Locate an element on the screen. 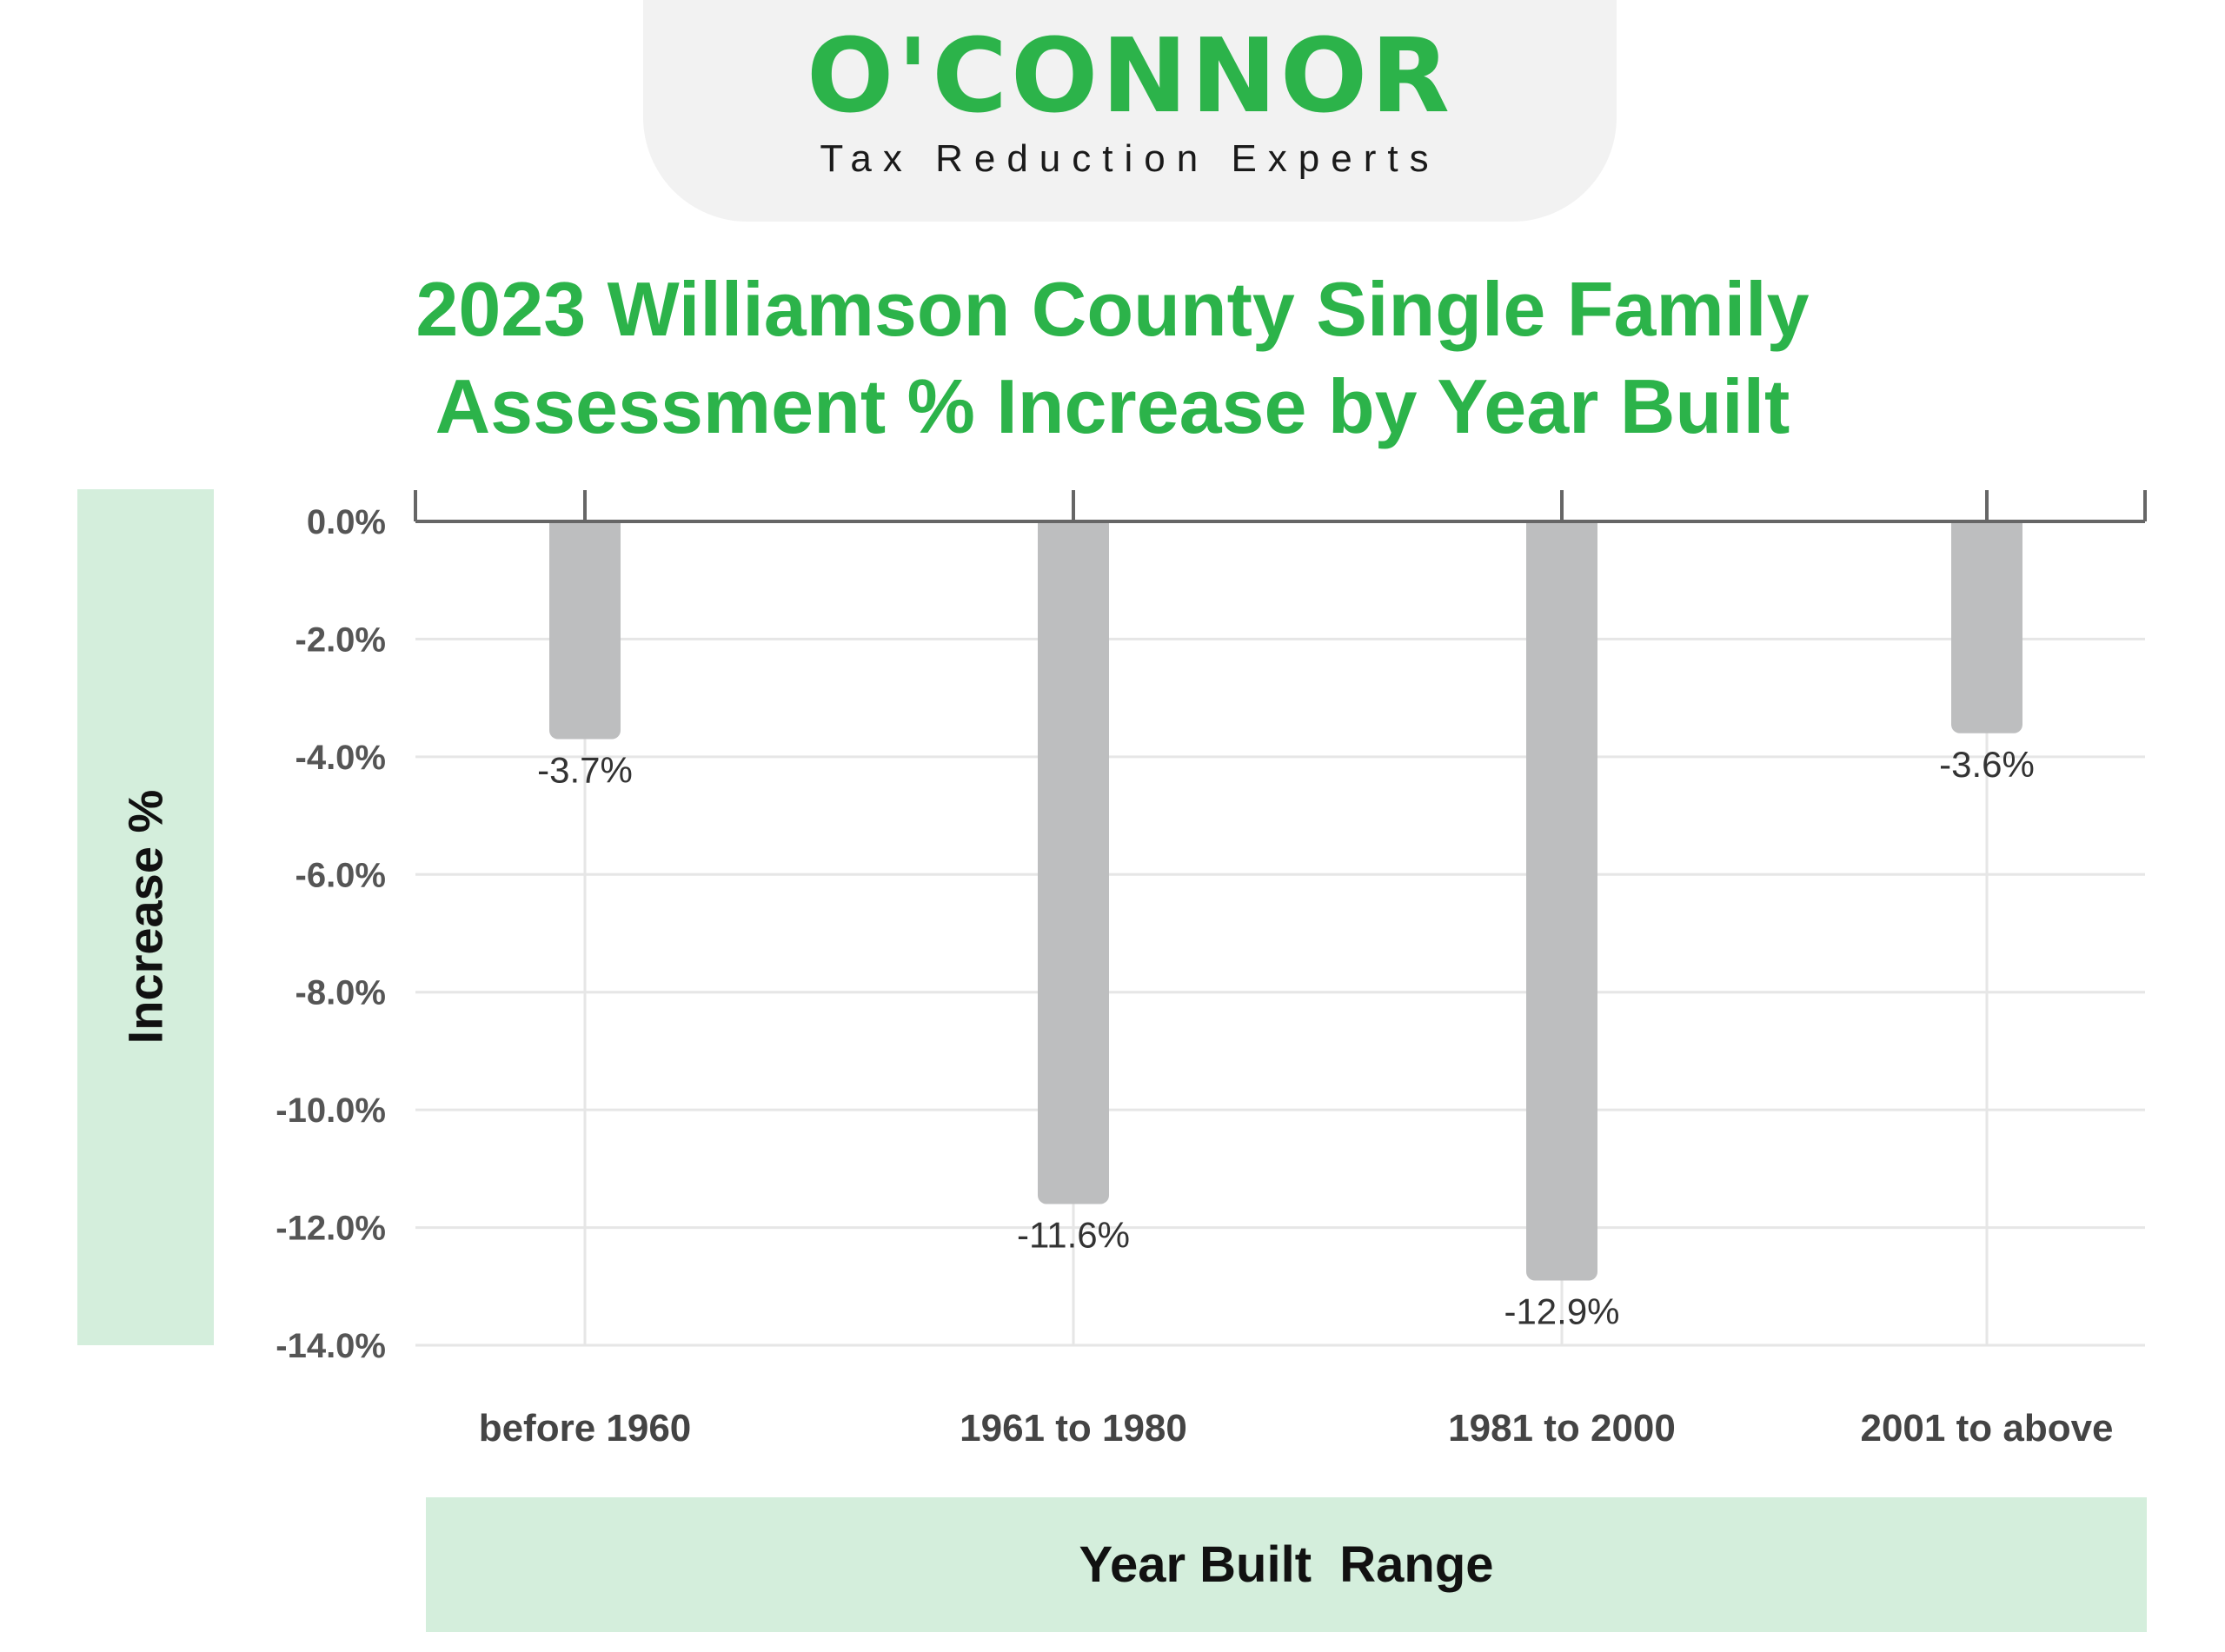  logo-banner: O'CONNOR Tax Reduction Experts is located at coordinates (1130, 111).